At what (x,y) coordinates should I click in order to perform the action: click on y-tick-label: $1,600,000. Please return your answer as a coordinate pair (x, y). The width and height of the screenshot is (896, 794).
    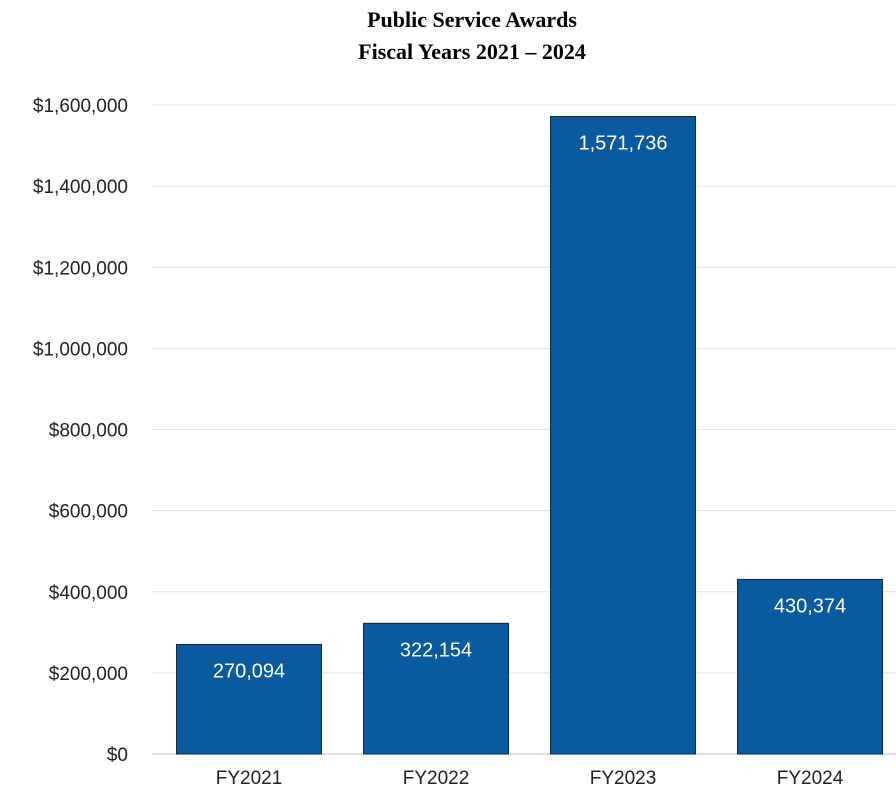
    Looking at the image, I should click on (80, 106).